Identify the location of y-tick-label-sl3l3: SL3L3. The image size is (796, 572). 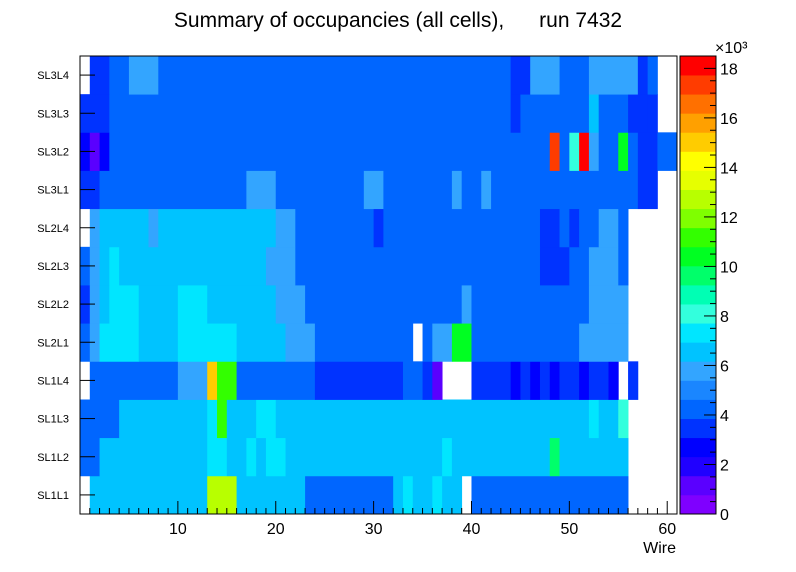
(53, 114).